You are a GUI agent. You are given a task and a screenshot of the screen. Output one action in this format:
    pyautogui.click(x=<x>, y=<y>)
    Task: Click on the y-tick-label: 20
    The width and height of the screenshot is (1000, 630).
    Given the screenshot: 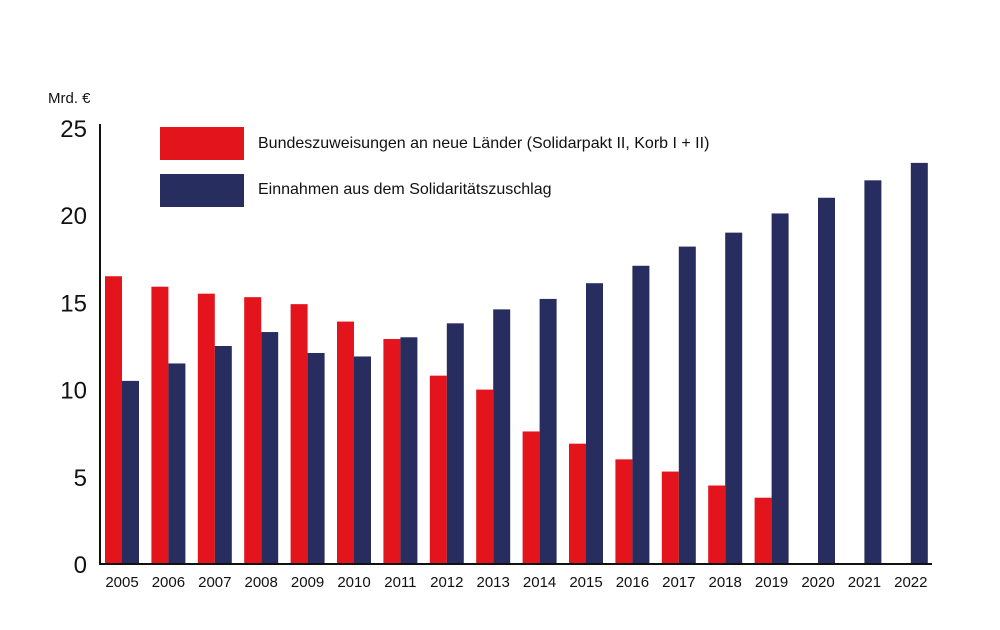 What is the action you would take?
    pyautogui.click(x=73, y=216)
    